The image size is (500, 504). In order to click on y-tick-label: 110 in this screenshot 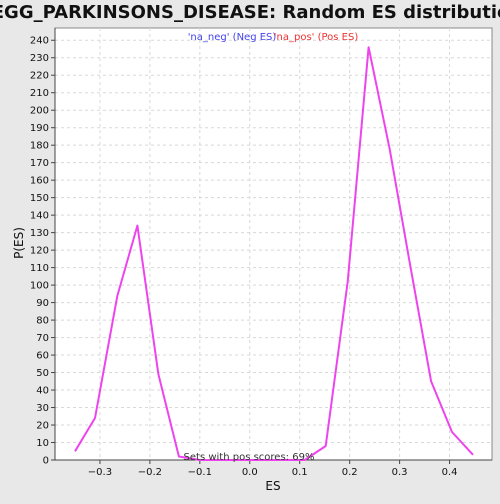, I will do `click(39, 268)`.